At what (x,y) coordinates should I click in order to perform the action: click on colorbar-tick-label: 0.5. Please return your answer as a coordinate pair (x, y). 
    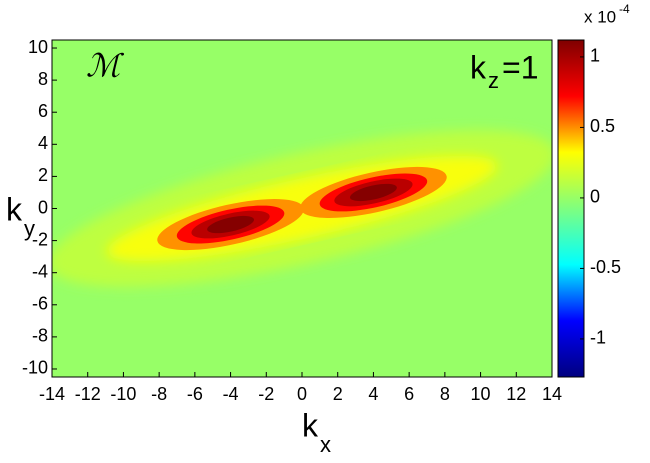
    Looking at the image, I should click on (602, 126).